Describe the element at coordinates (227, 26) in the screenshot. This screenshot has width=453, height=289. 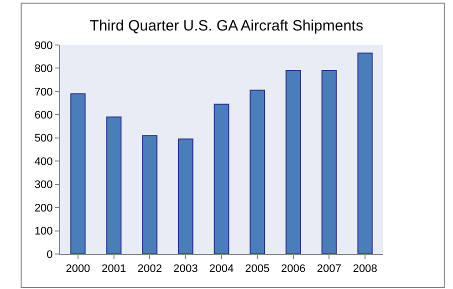
I see `chart-title: Third Quarter U.S. GA Aircraft Shipments` at that location.